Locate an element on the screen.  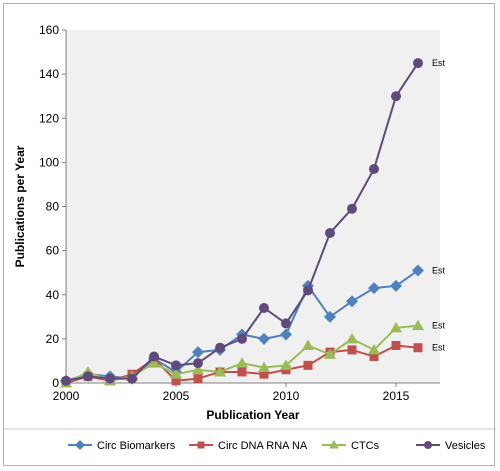
y-tick-label: 0 is located at coordinates (55, 383).